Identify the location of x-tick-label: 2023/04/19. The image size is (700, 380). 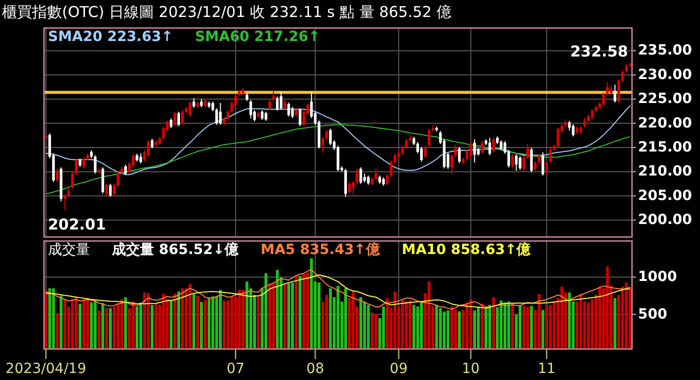
(46, 369).